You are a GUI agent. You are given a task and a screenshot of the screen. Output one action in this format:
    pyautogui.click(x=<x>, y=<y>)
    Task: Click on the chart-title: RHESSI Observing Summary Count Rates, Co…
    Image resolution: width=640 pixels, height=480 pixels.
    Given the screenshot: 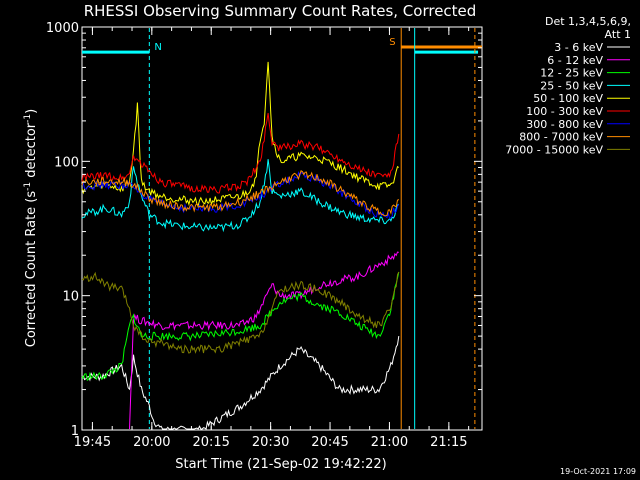 What is the action you would take?
    pyautogui.click(x=280, y=11)
    